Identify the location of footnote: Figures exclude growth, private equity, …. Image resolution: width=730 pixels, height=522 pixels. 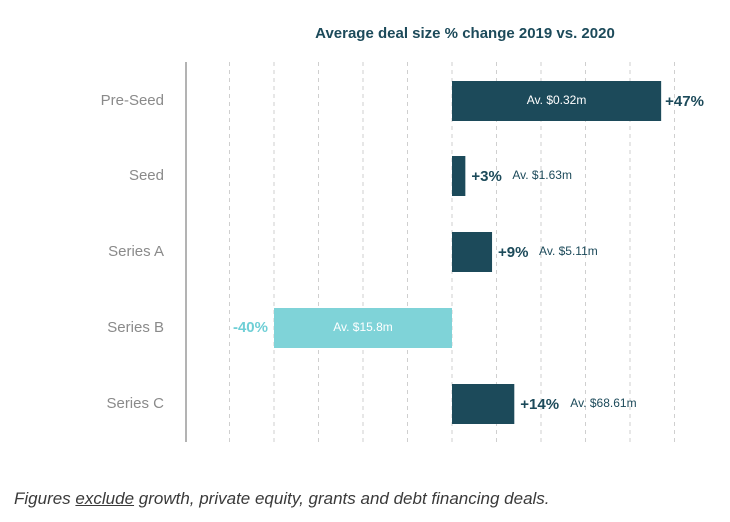
(282, 499).